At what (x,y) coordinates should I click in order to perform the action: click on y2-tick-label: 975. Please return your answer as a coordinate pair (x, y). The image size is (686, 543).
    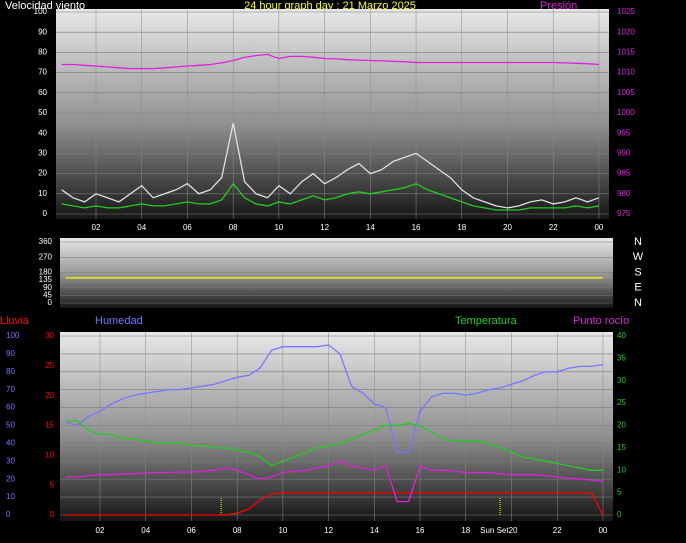
    Looking at the image, I should click on (624, 213).